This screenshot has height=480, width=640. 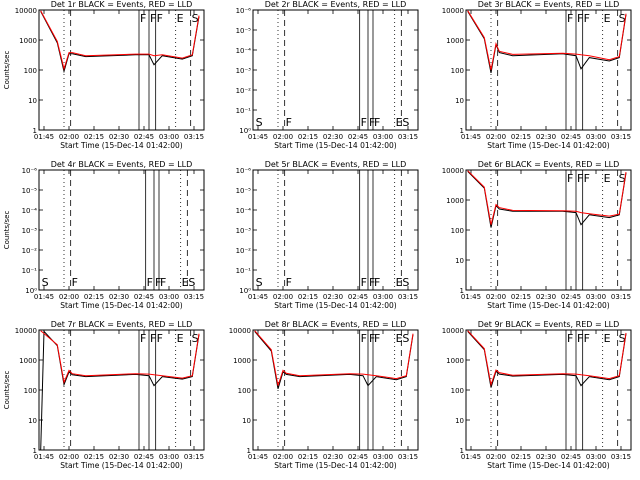 What do you see at coordinates (122, 164) in the screenshot?
I see `chart-title: Det 4r BLACK = Events, RED = LLD` at bounding box center [122, 164].